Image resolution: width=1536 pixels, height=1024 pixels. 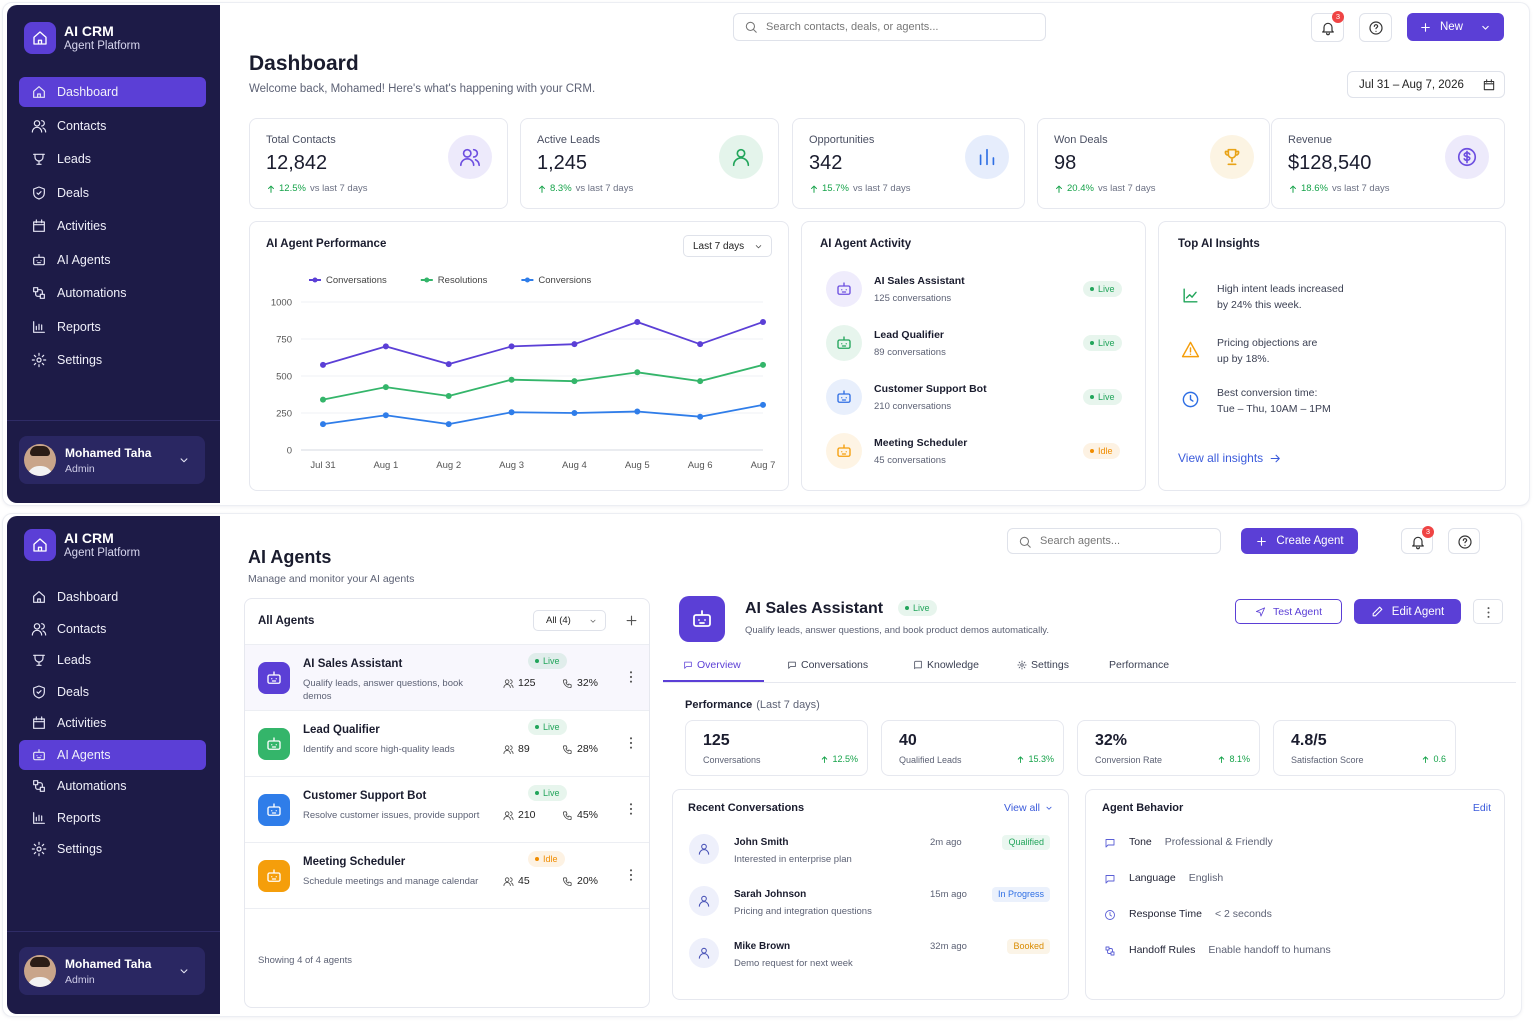 What do you see at coordinates (1299, 541) in the screenshot?
I see `primary-button: Create Agent` at bounding box center [1299, 541].